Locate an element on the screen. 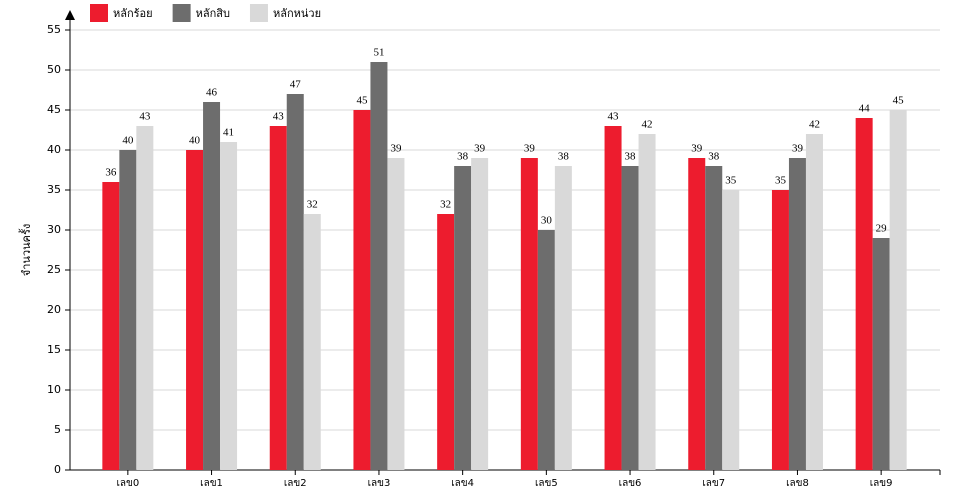 This screenshot has height=500, width=960. x-tick-label: เลข5 is located at coordinates (546, 483).